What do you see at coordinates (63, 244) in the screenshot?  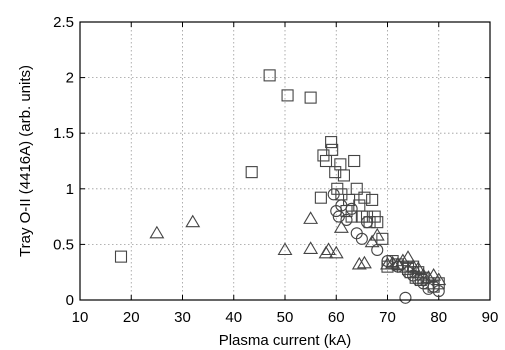 I see `y-tick-label: 0.5` at bounding box center [63, 244].